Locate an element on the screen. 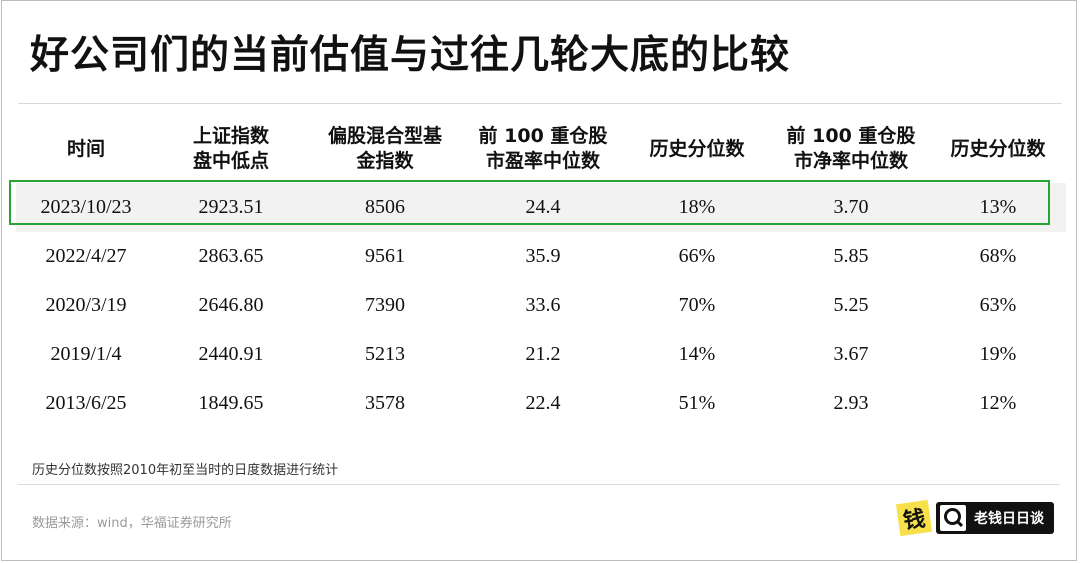 The width and height of the screenshot is (1080, 563). cell-pb-median: 3.70 is located at coordinates (851, 207).